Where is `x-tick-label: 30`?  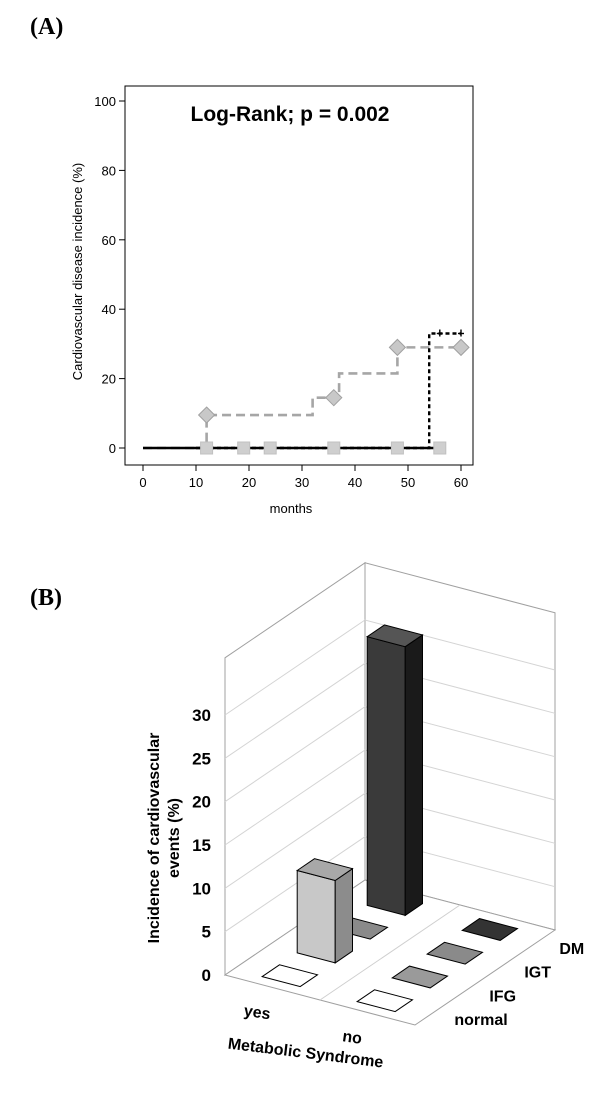 x-tick-label: 30 is located at coordinates (302, 482).